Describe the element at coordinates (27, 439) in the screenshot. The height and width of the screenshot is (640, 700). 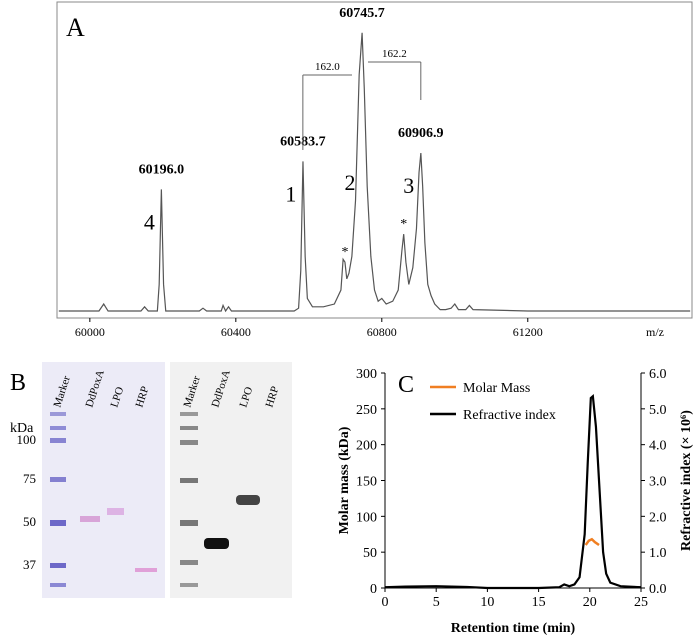
I see `marker-size: 100` at that location.